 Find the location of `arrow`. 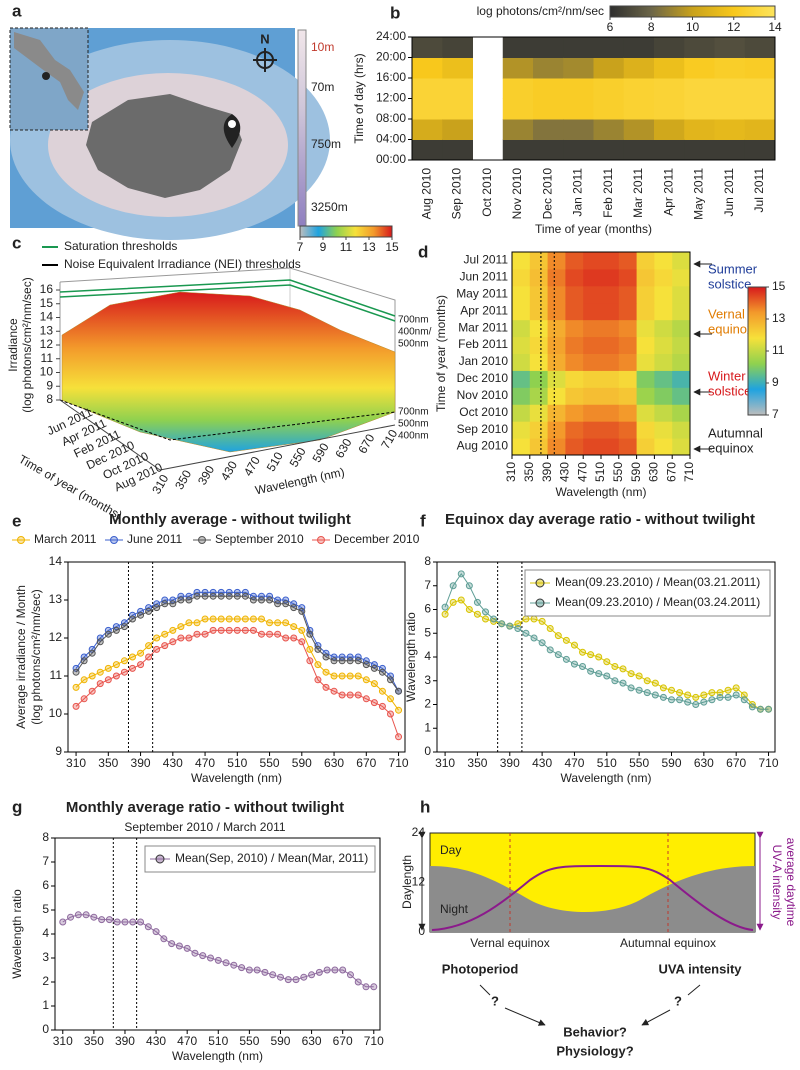

arrow is located at coordinates (656, 1017).